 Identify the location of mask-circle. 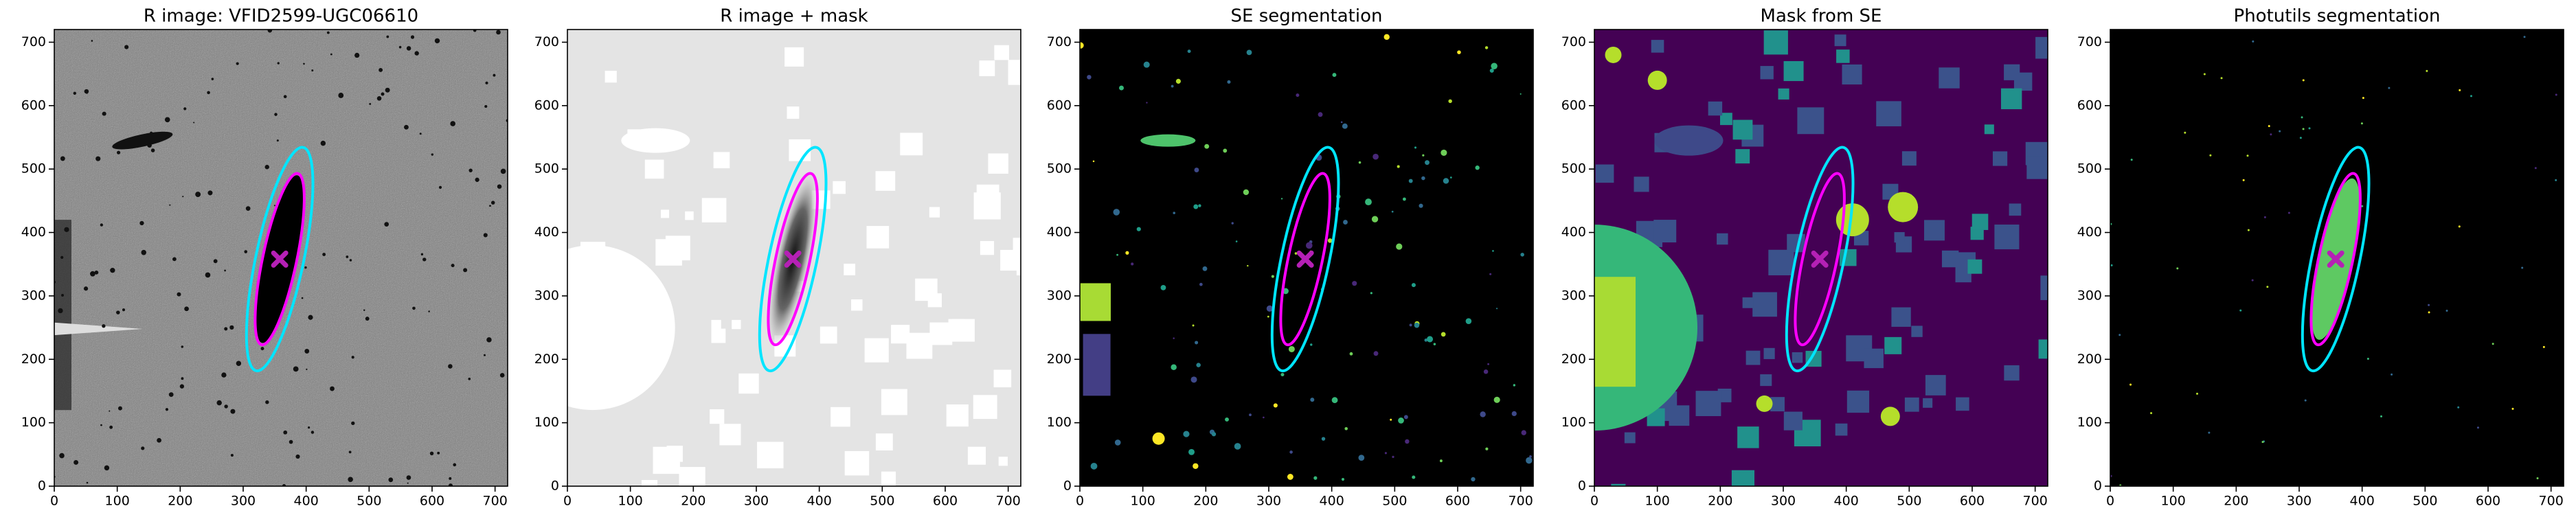
(1903, 207).